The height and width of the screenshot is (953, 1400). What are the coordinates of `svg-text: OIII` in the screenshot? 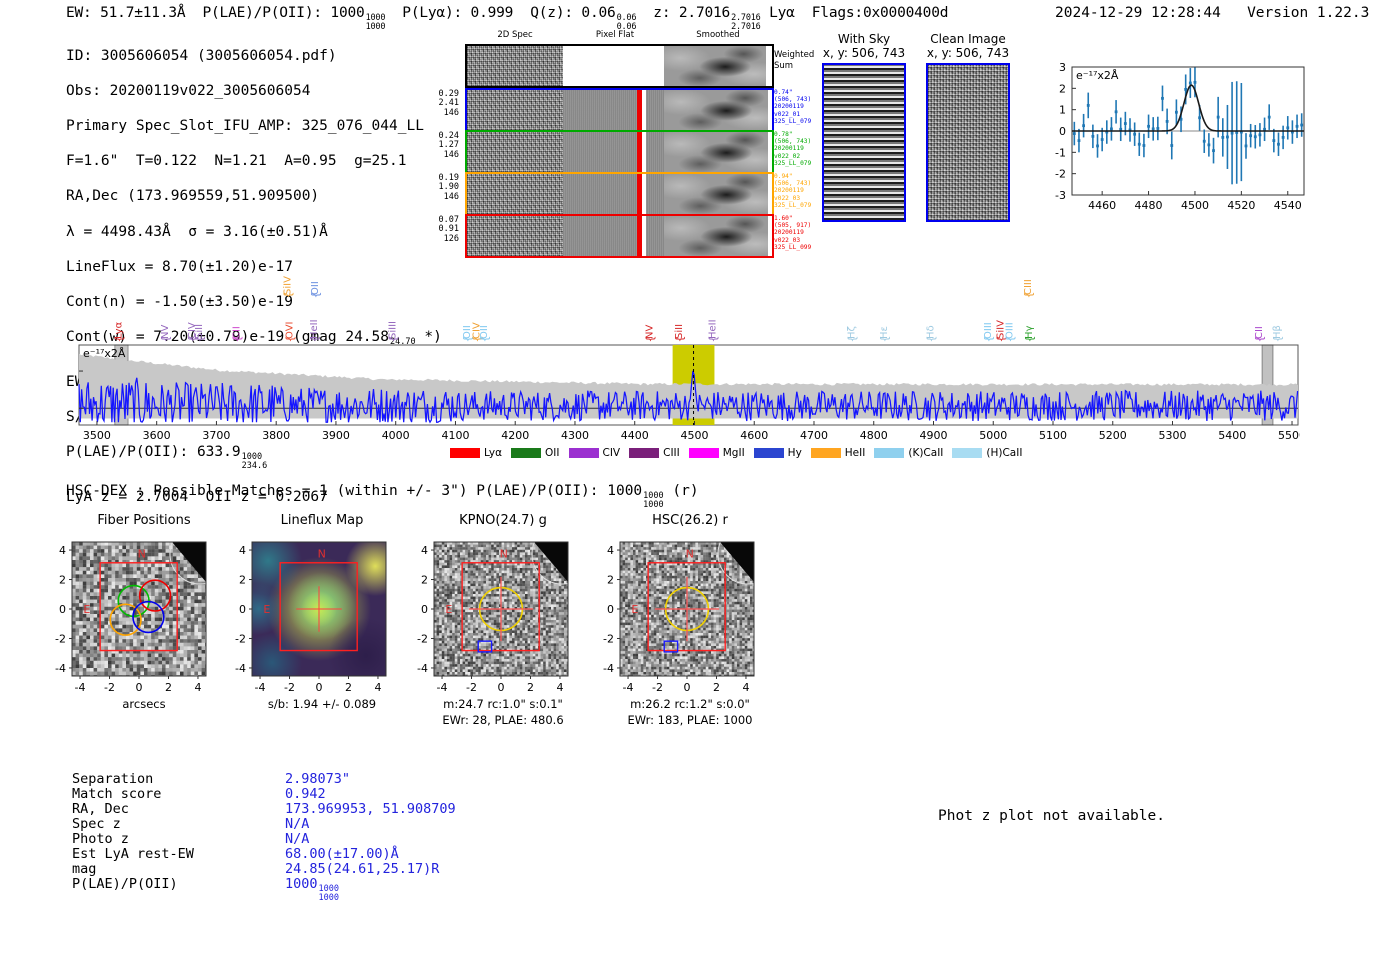 It's located at (1009, 330).